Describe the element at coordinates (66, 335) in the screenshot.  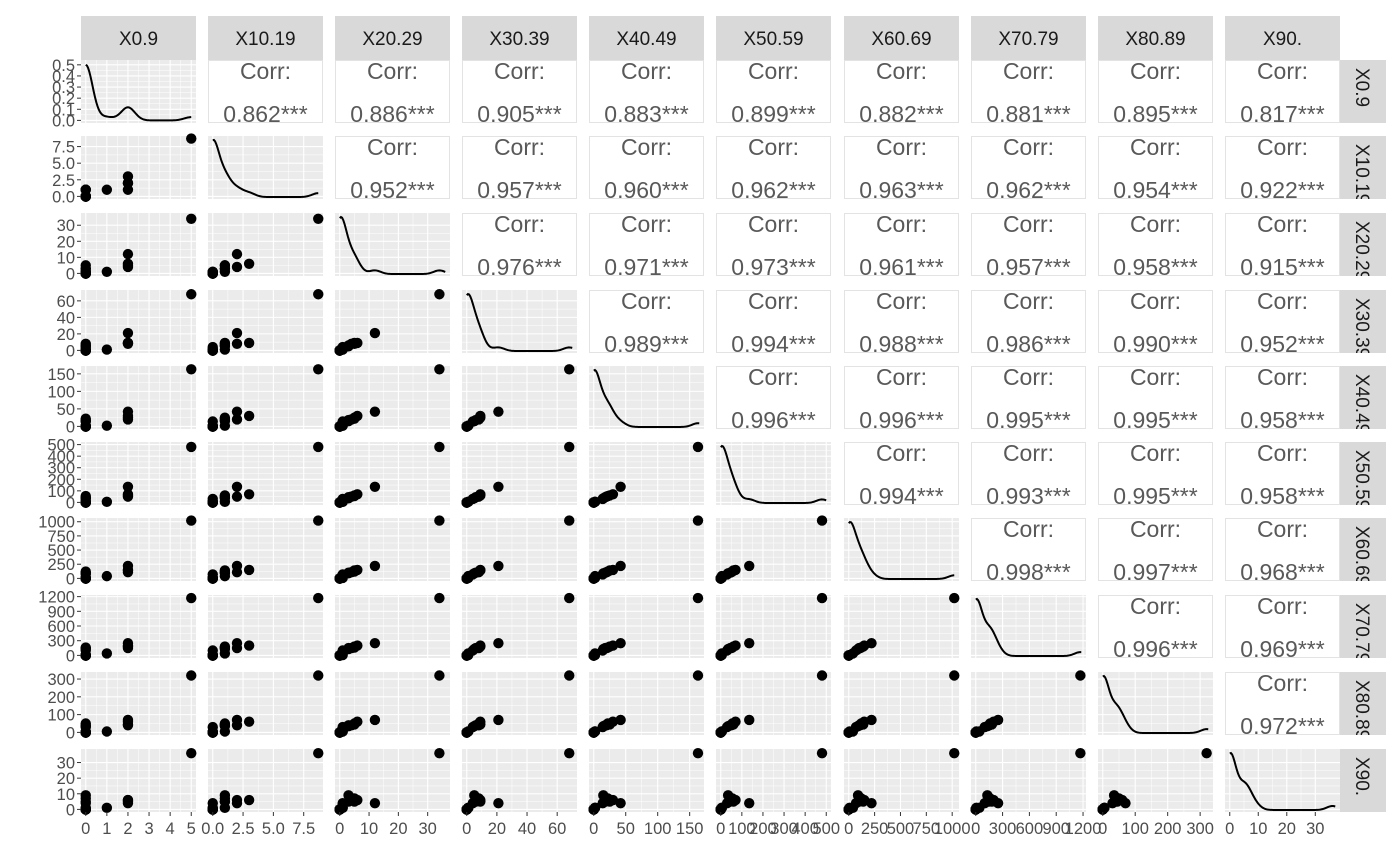
I see `y-tick-label: 20` at that location.